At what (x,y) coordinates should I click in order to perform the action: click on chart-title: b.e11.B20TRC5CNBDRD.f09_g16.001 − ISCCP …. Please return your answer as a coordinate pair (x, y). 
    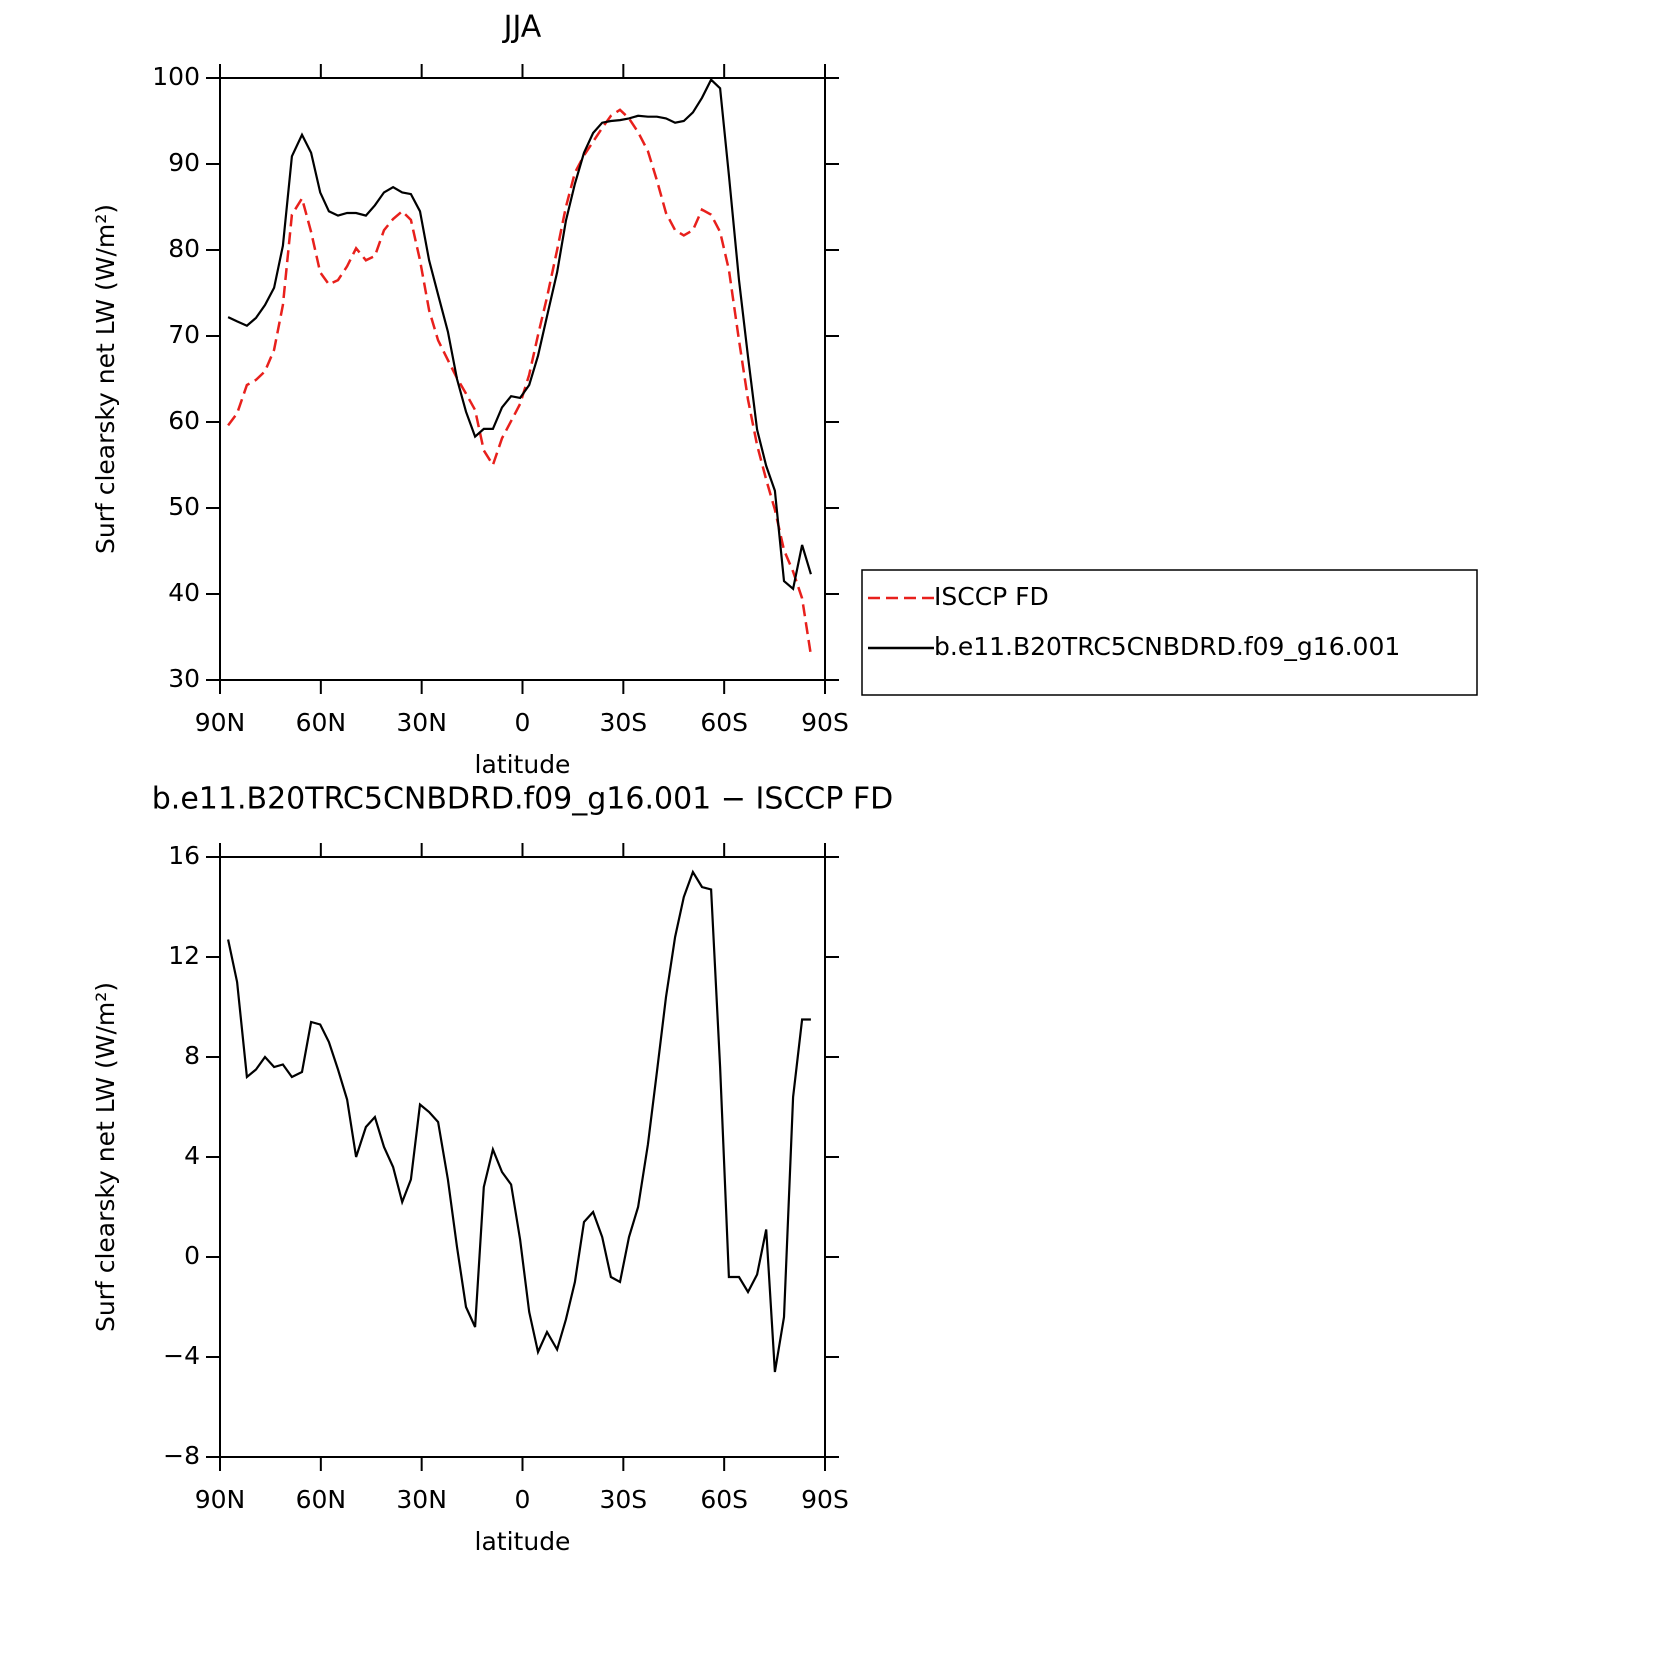
    Looking at the image, I should click on (523, 799).